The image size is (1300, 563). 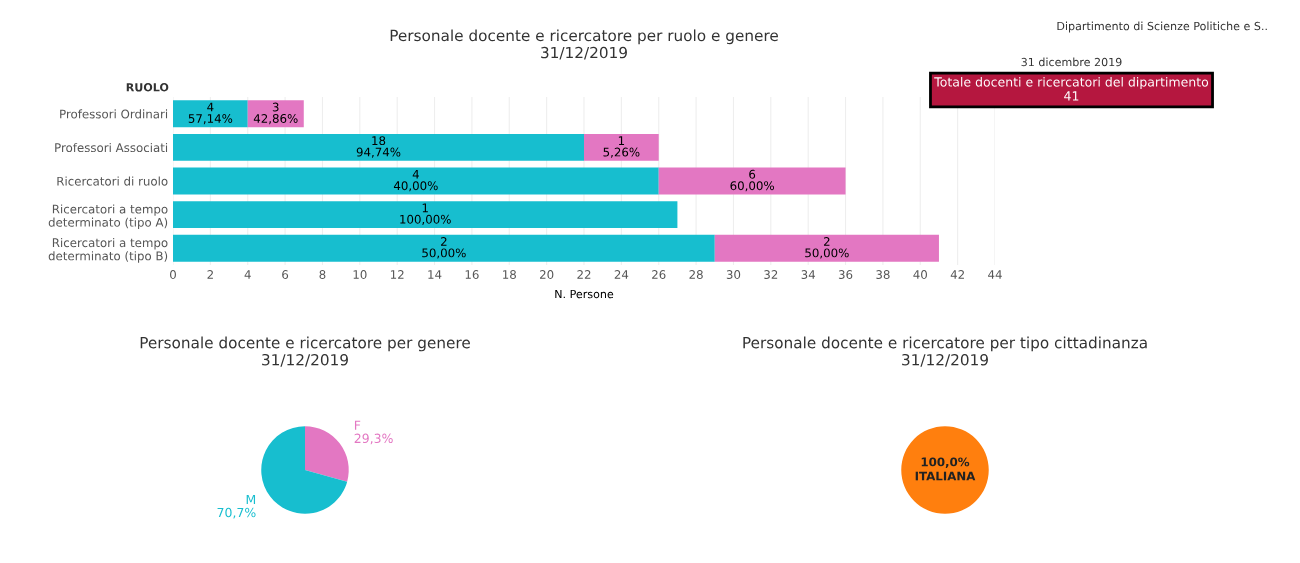 I want to click on y-tick-label: Ricercatori a tempo determinato (tipo A), so click(x=108, y=217).